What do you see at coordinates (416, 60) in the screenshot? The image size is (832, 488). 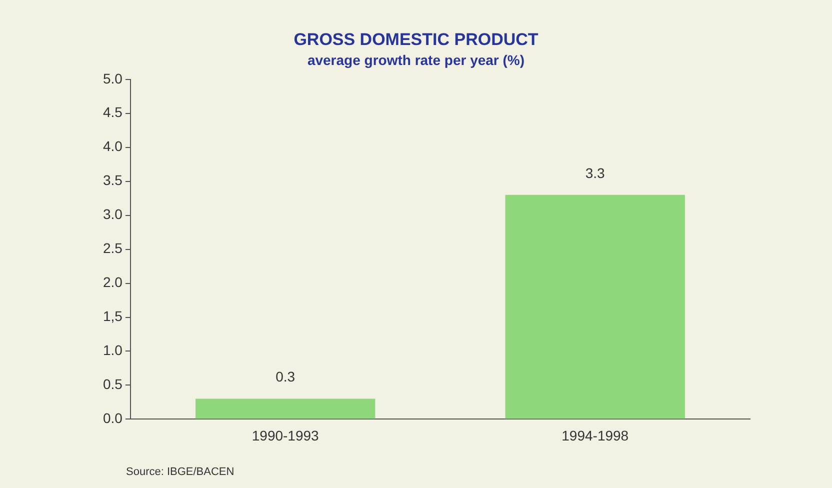 I see `chart-subtitle: average growth rate per year (%)` at bounding box center [416, 60].